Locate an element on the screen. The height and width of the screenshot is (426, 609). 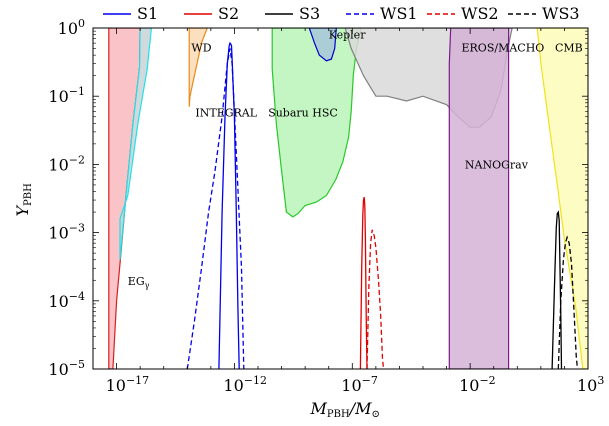
legend-label-ws3: WS3 is located at coordinates (561, 13).